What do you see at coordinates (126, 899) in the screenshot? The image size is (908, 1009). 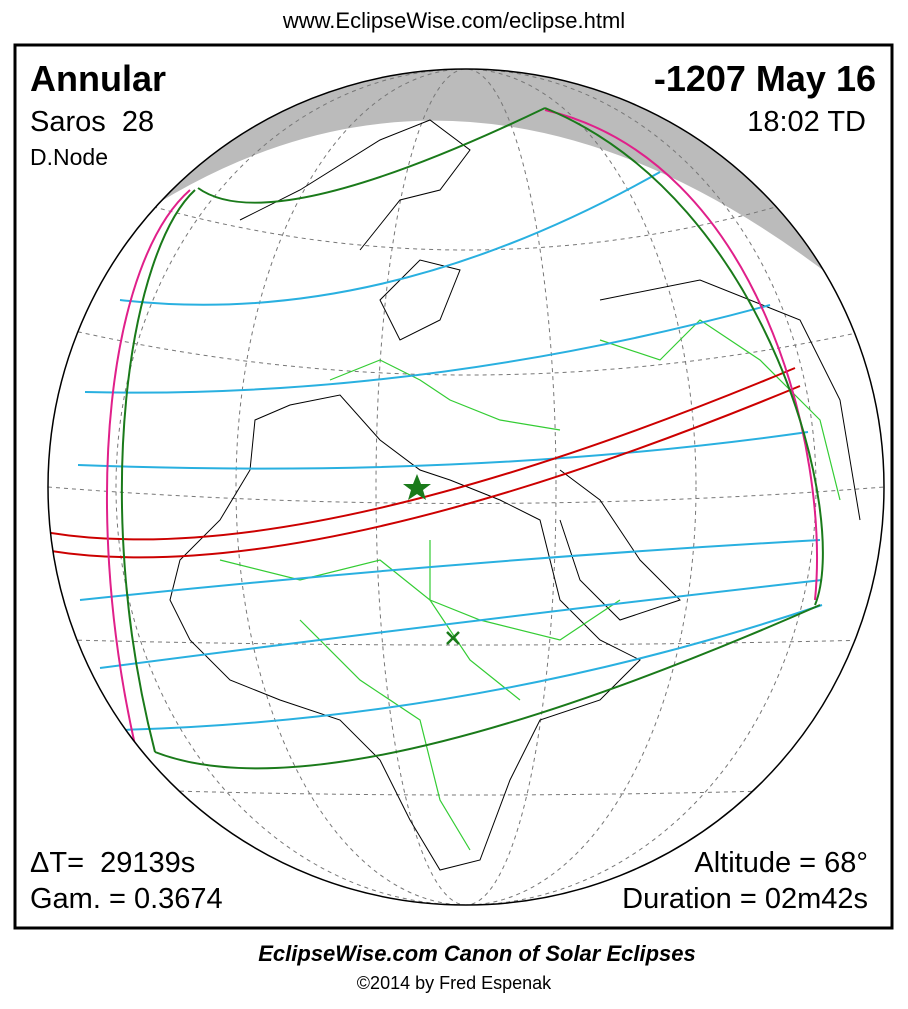 I see `gamma: Gam. = 0.3674` at bounding box center [126, 899].